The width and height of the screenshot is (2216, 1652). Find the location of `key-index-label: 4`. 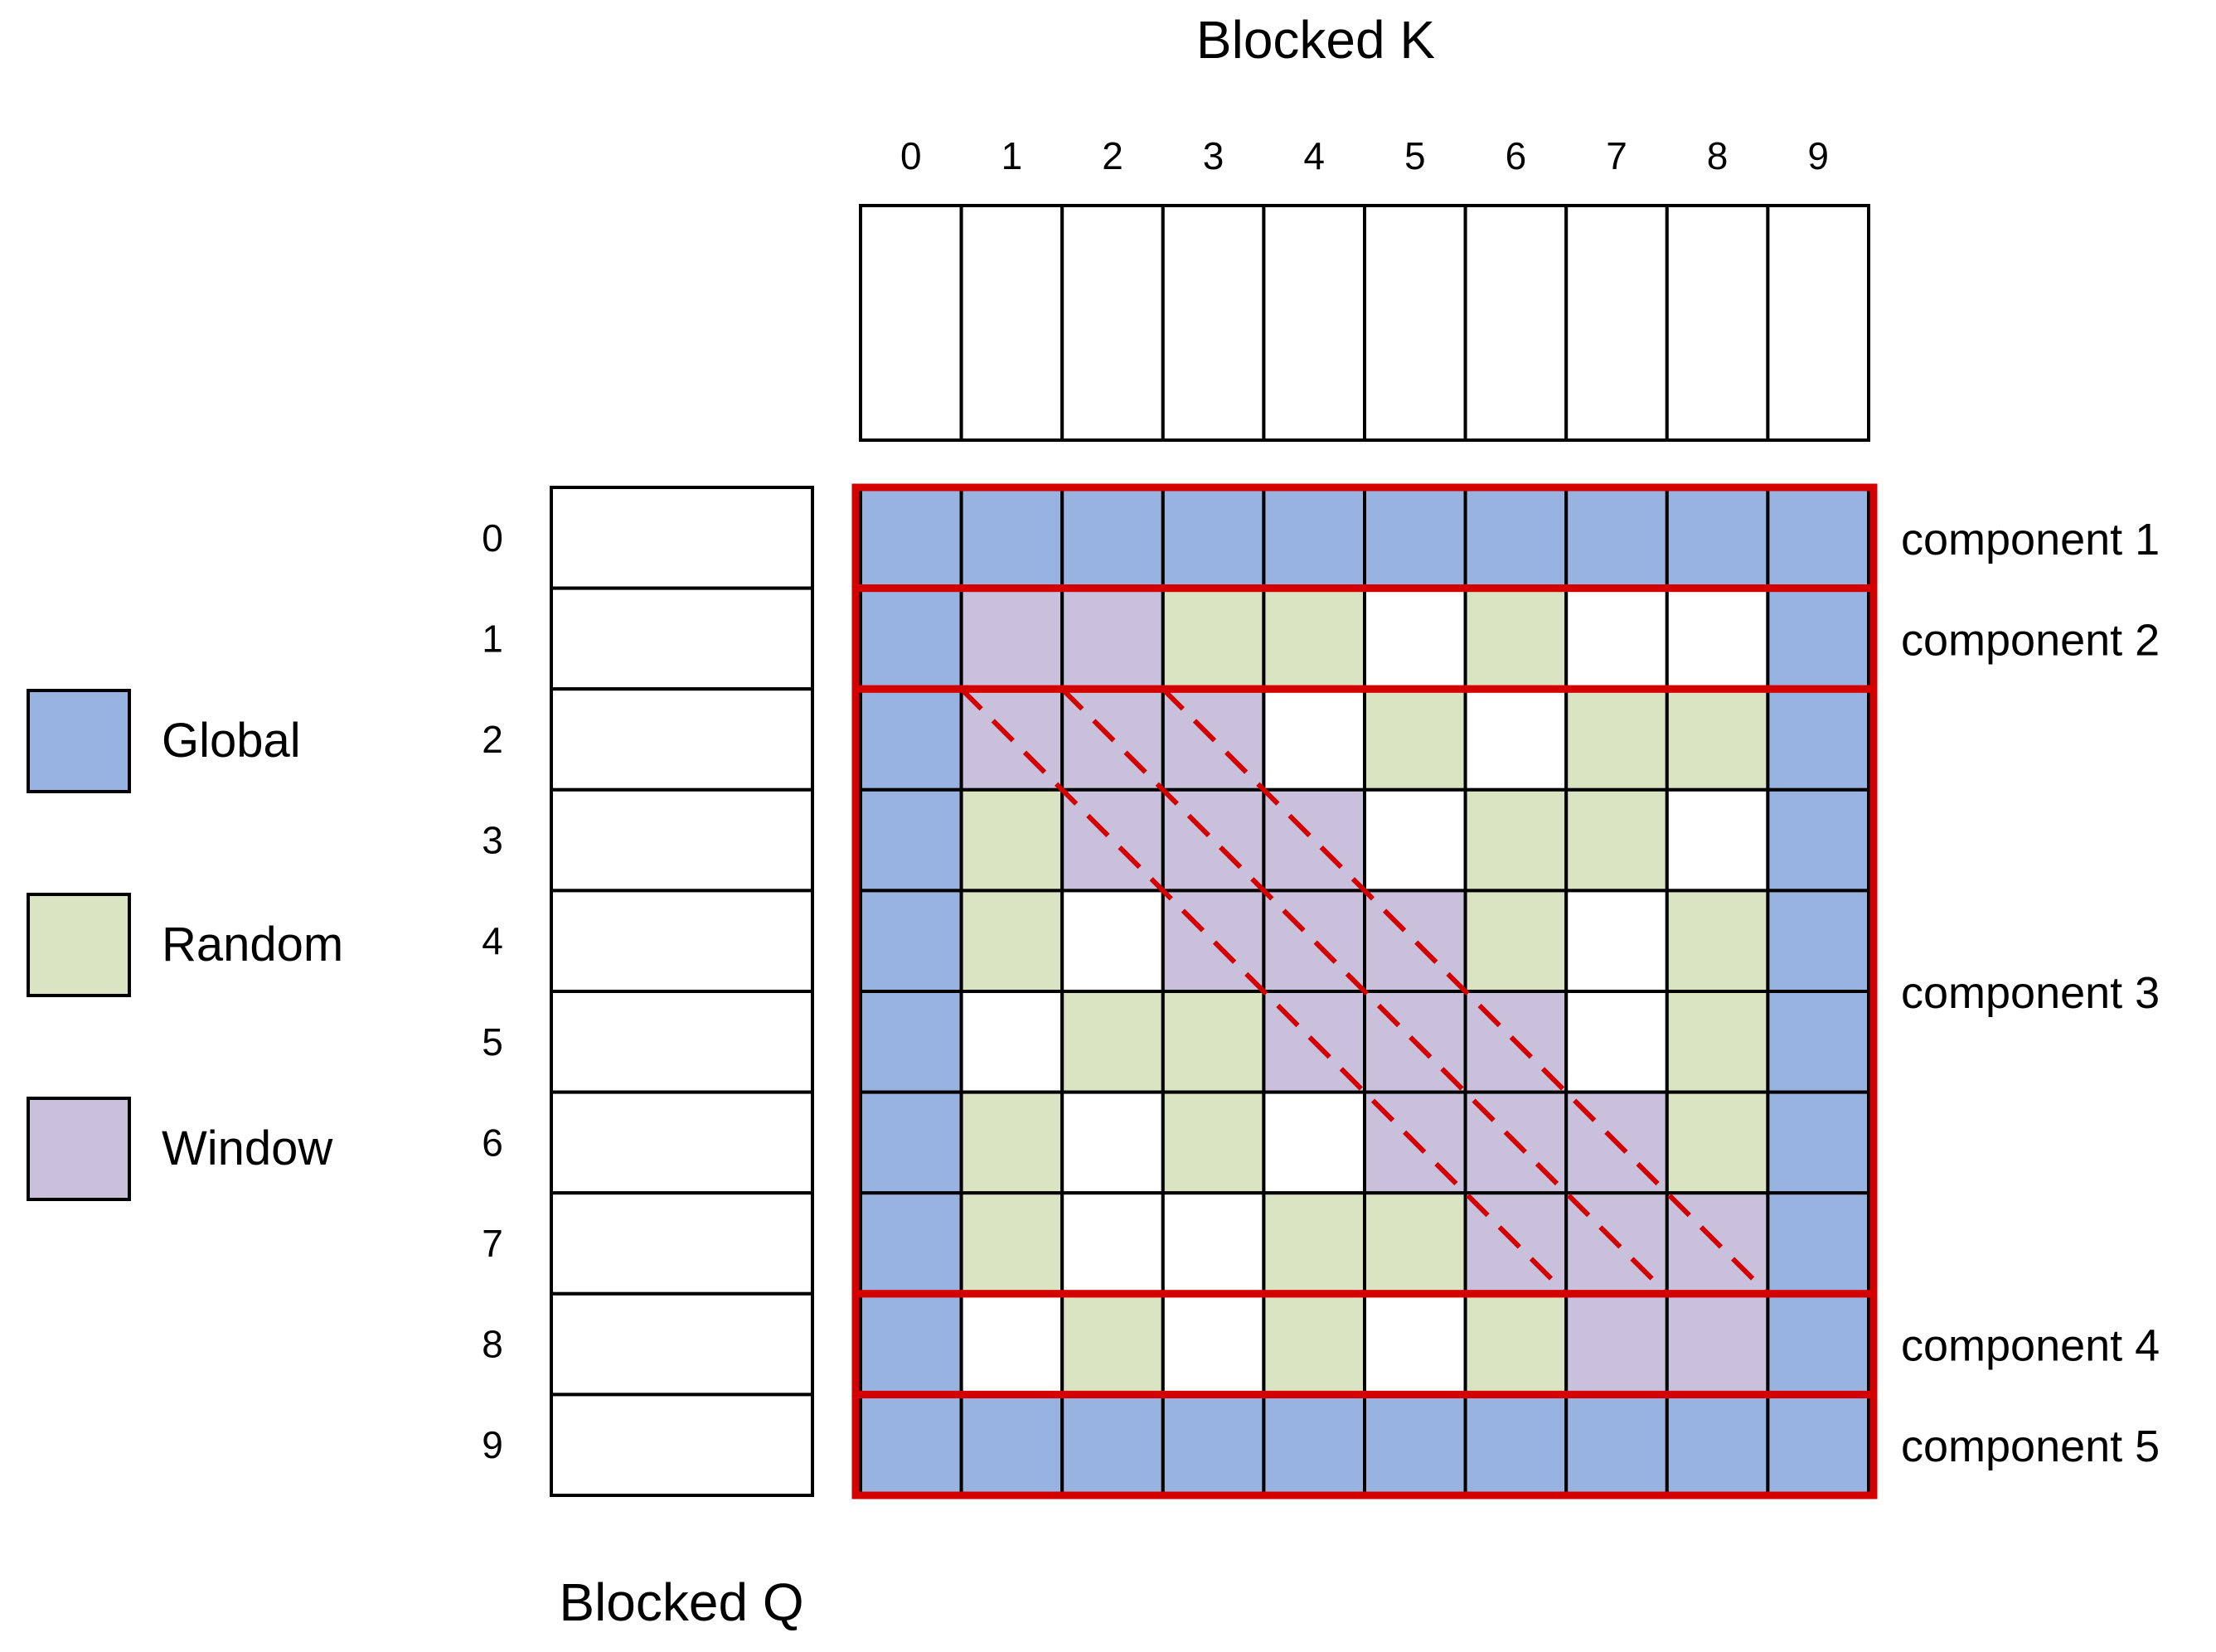

key-index-label: 4 is located at coordinates (1314, 155).